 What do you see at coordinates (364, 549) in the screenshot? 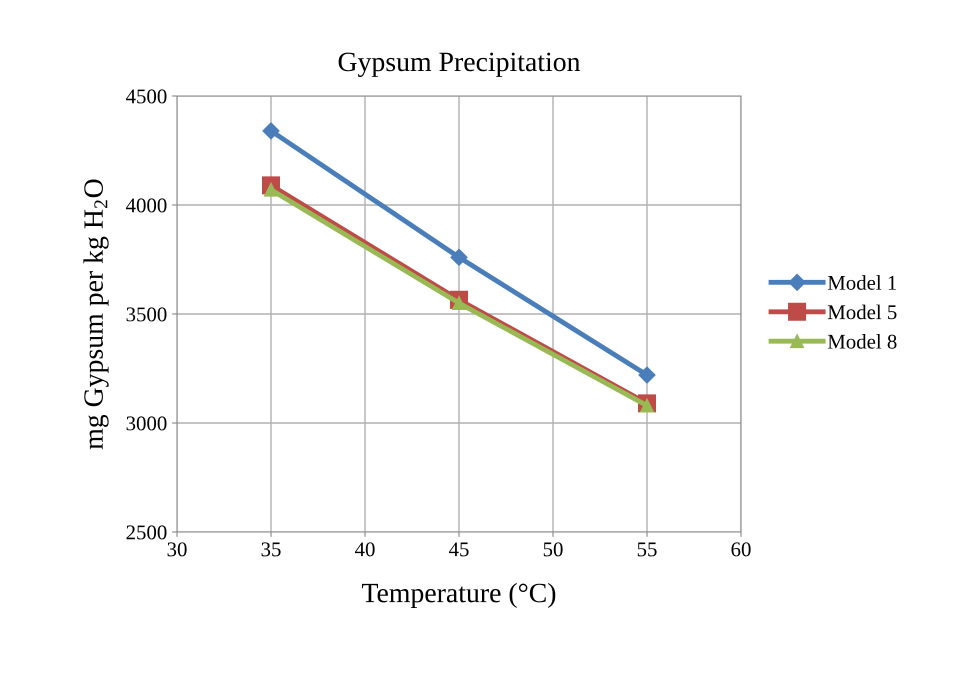
I see `x-tick-label: 40` at bounding box center [364, 549].